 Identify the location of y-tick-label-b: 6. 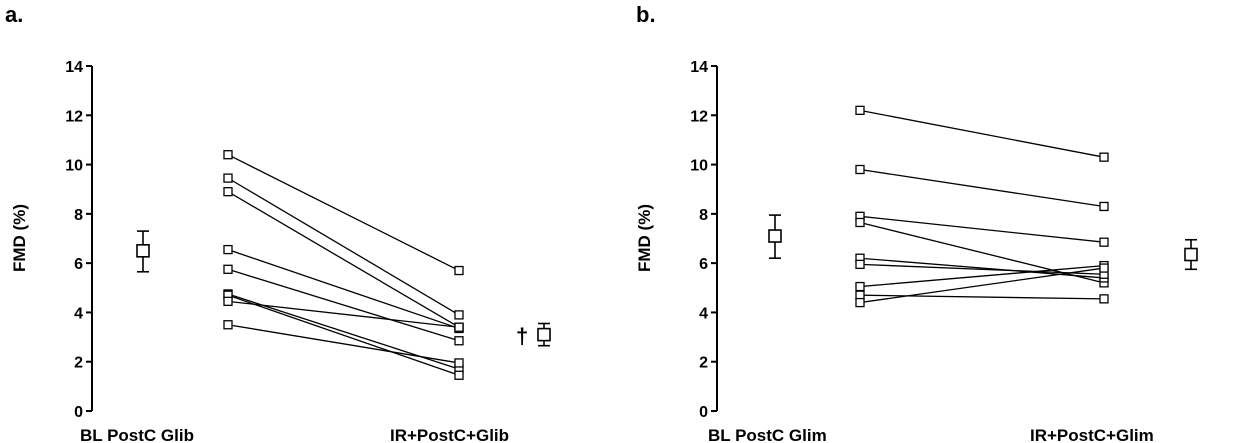
(703, 264).